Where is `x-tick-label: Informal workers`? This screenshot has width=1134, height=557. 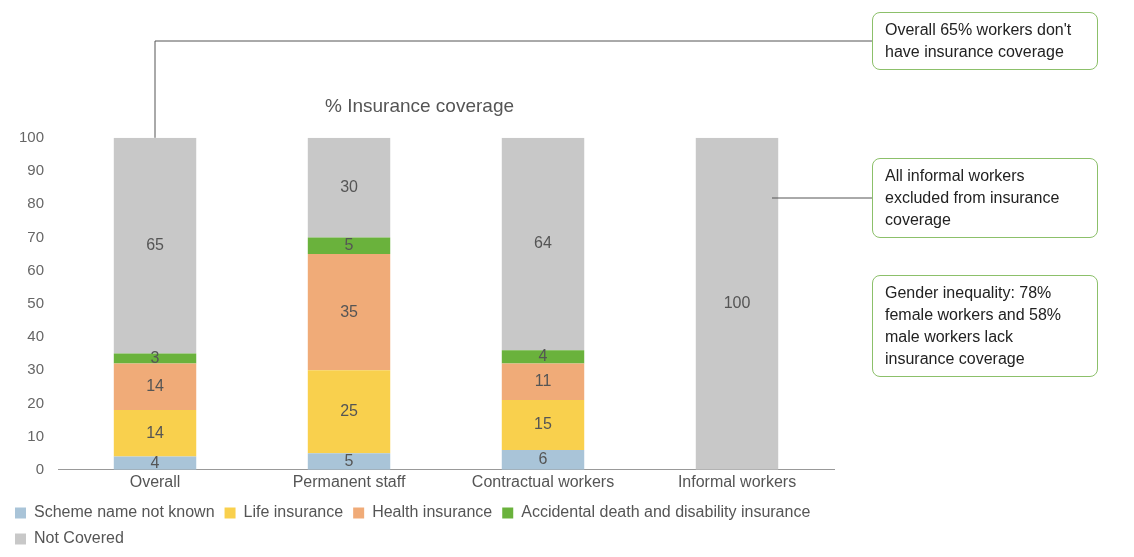
x-tick-label: Informal workers is located at coordinates (737, 481).